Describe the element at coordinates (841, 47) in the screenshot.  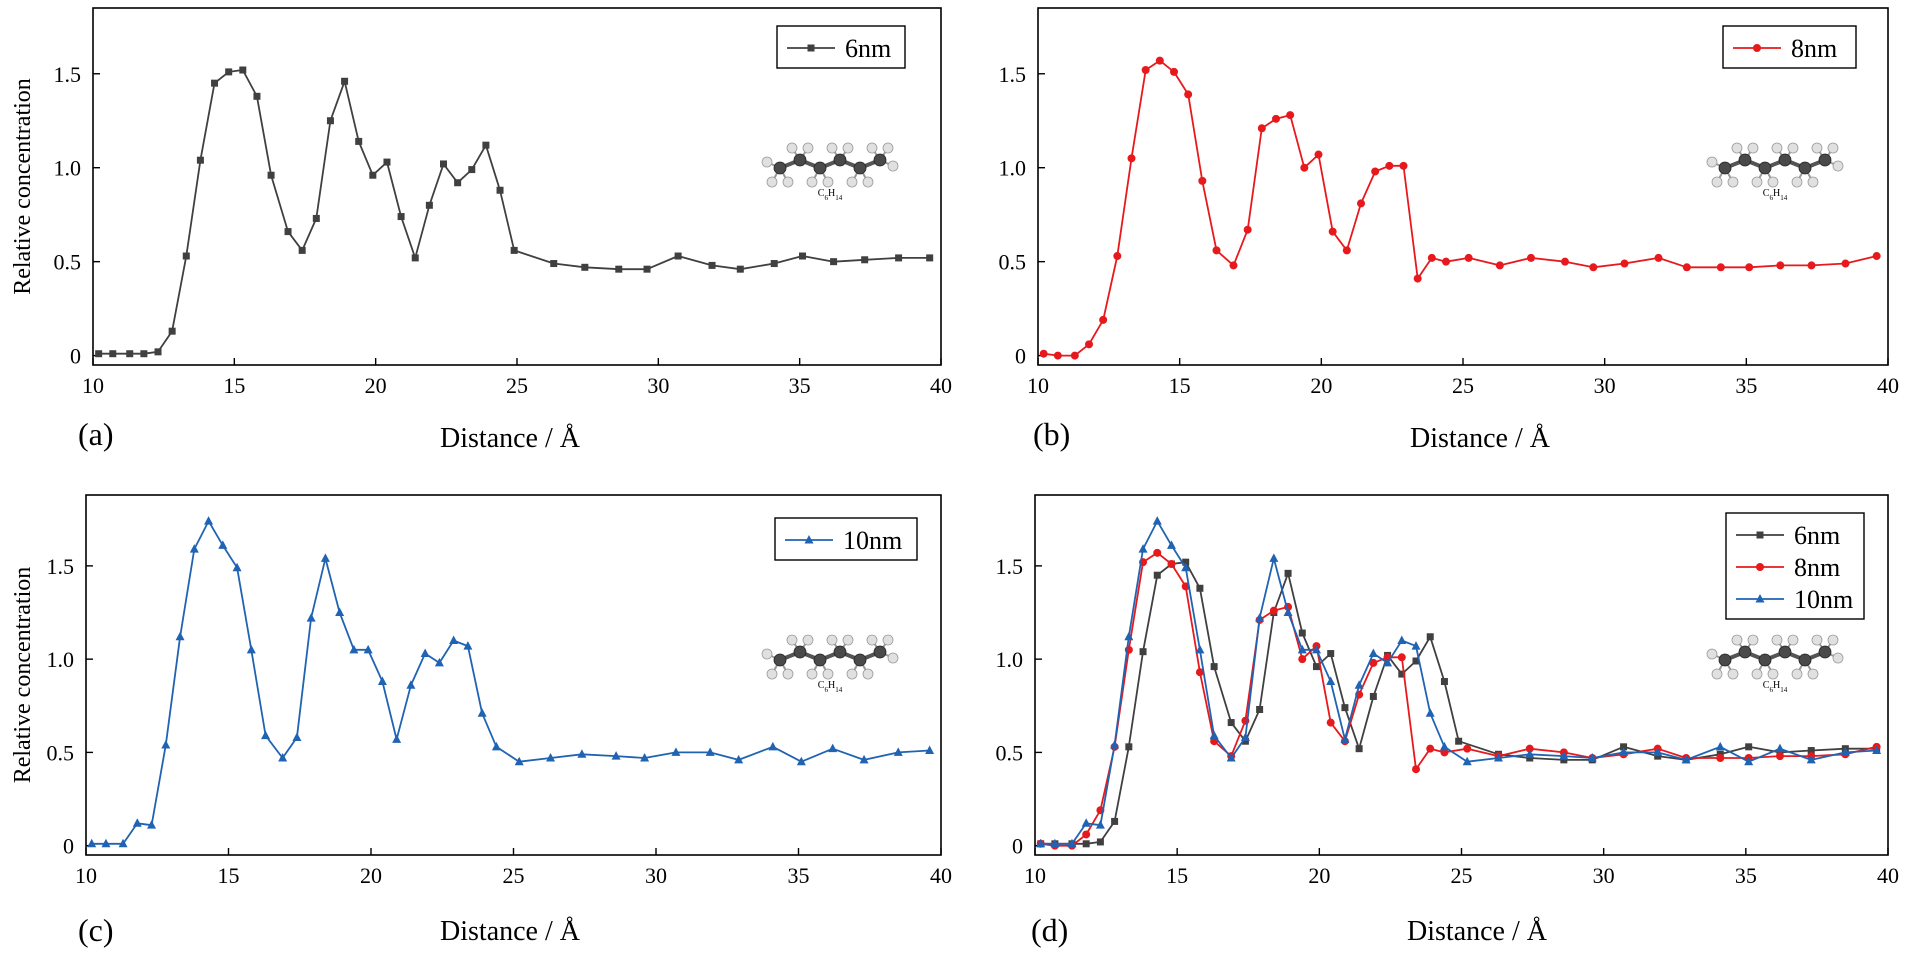
I see `legend: 6nm` at that location.